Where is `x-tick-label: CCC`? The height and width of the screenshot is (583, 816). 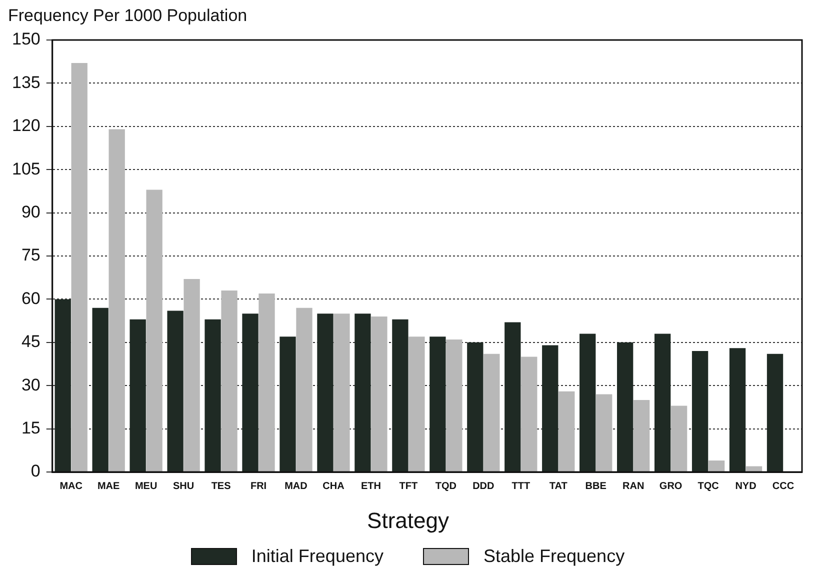 x-tick-label: CCC is located at coordinates (783, 486).